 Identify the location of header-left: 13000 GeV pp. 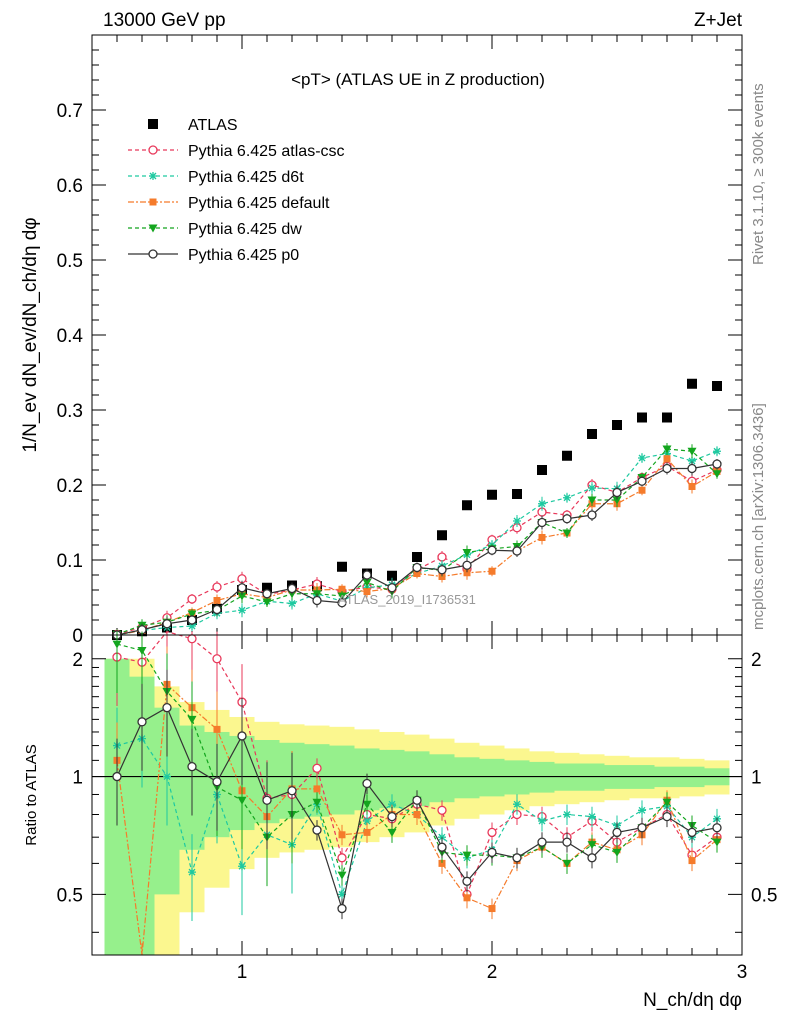
(164, 20).